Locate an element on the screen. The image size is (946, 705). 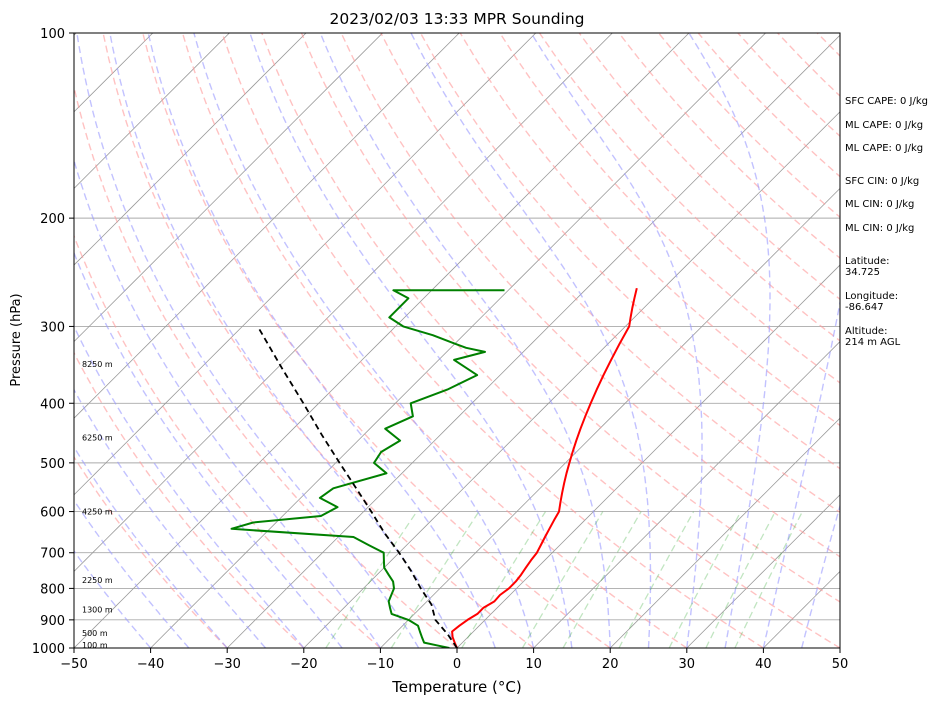
x-axis: −50 −40 −30 −20 −10 0 10 20 30 40 50 is located at coordinates (454, 660).